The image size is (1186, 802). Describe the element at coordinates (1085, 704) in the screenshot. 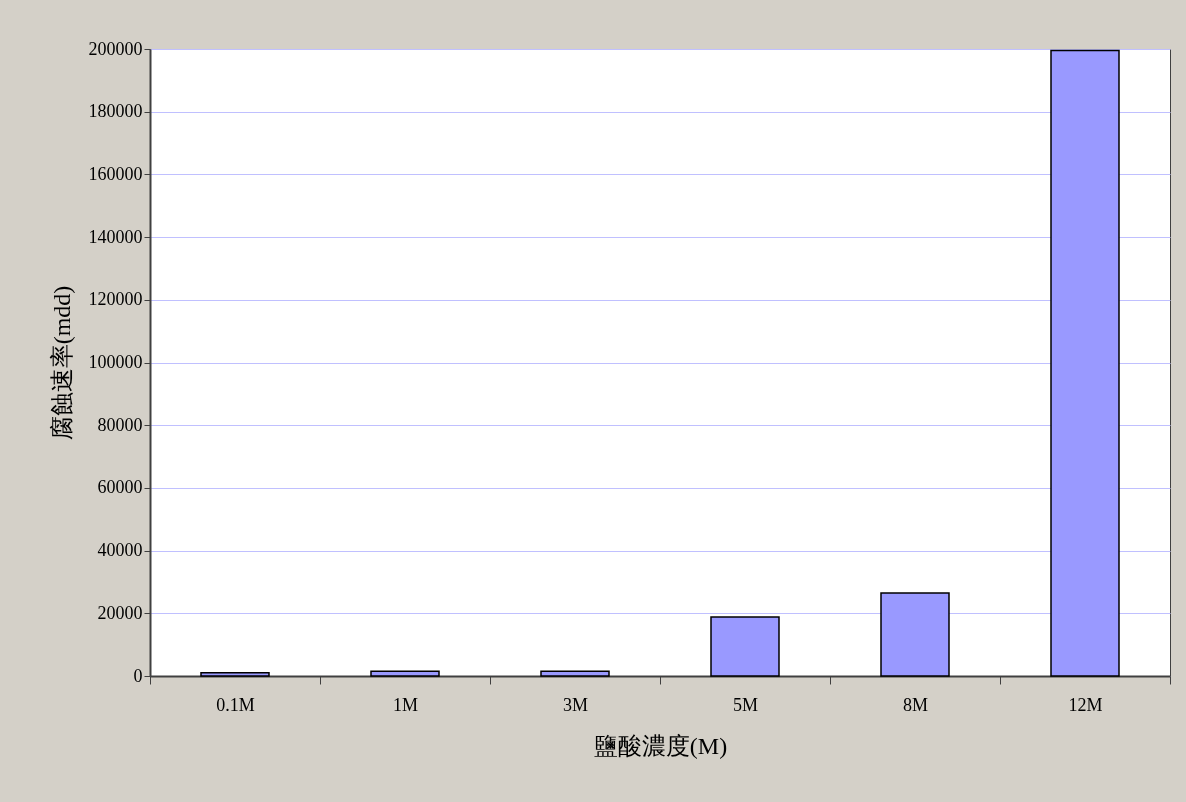

I see `x-tick-label: 12M` at that location.